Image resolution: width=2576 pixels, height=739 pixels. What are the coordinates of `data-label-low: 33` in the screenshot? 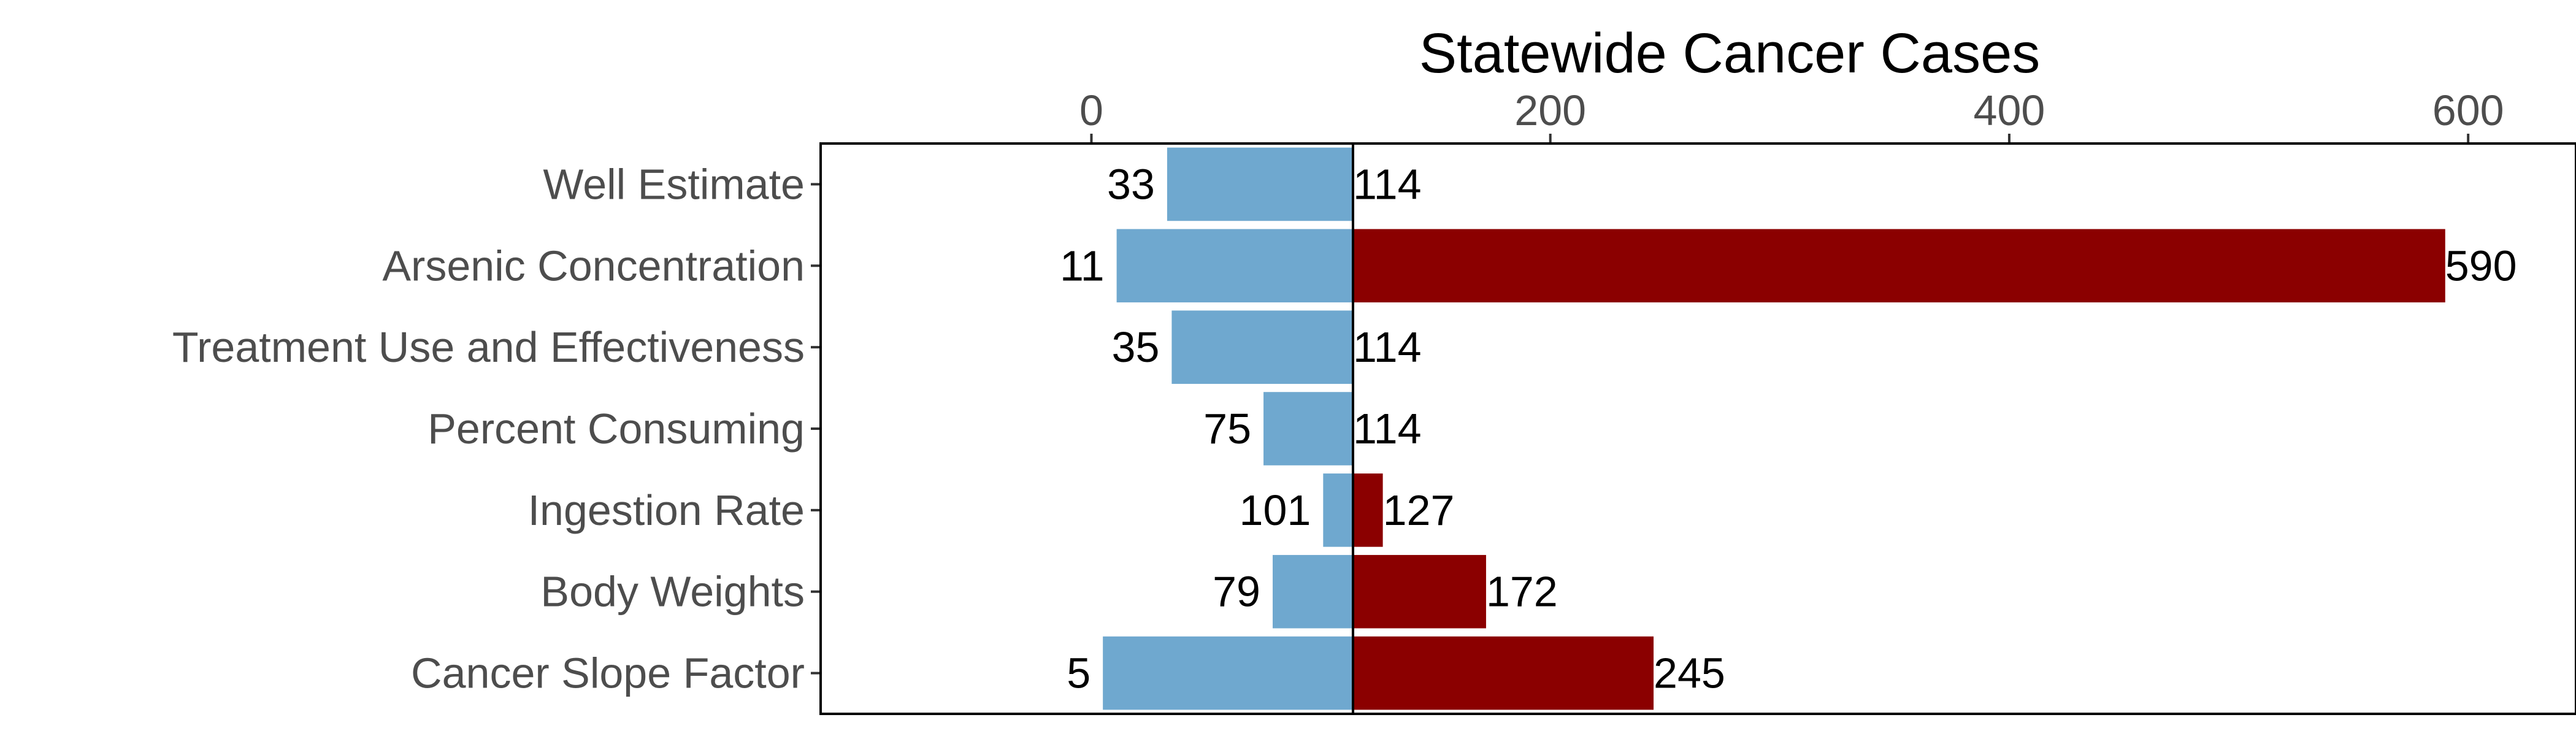 It's located at (1131, 184).